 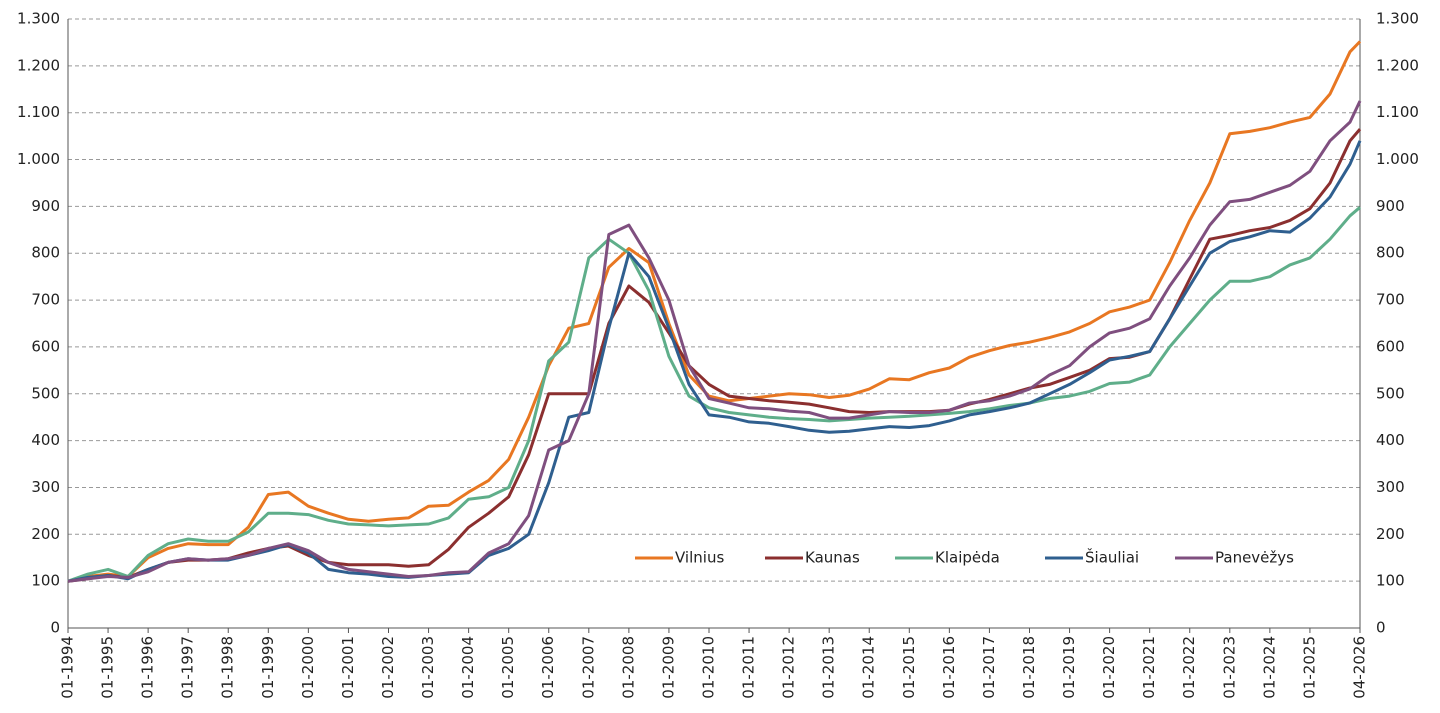 I want to click on y-tick-label-right: 800, so click(x=1390, y=253).